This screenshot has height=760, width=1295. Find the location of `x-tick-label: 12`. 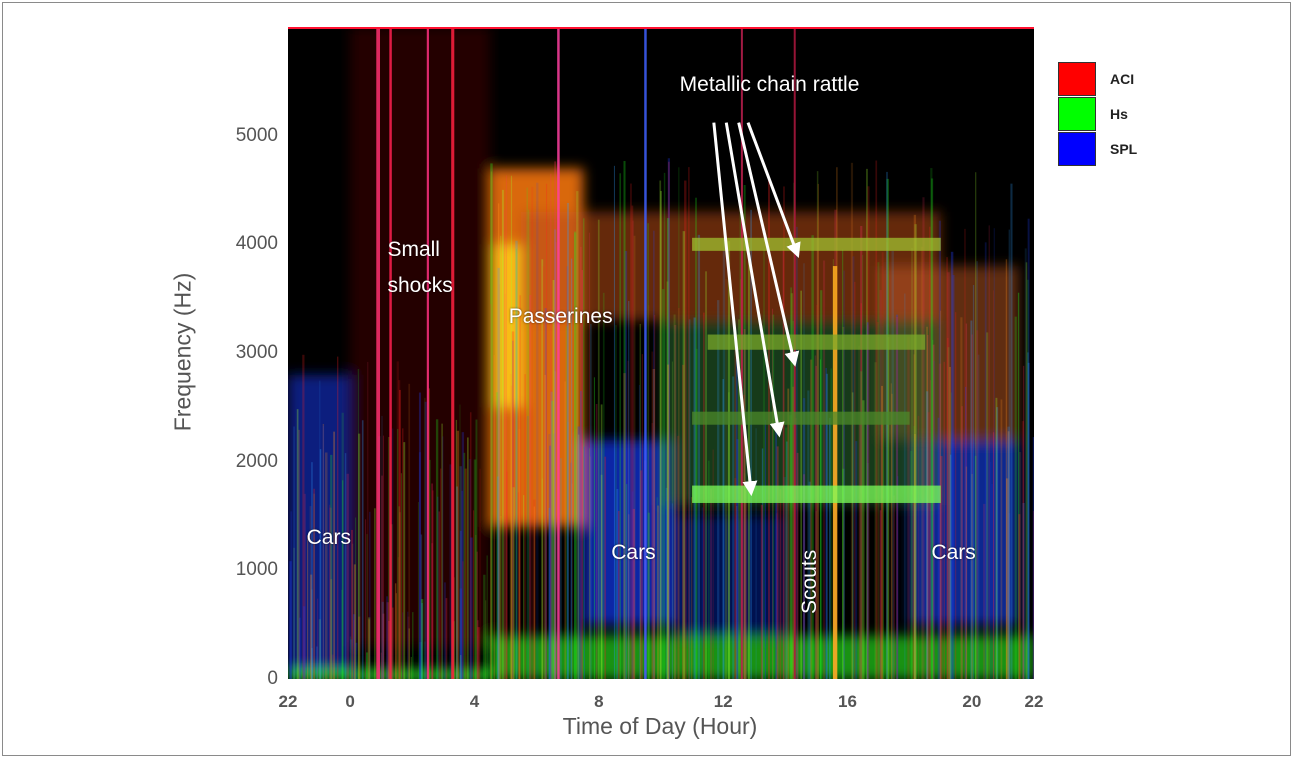

x-tick-label: 12 is located at coordinates (723, 701).